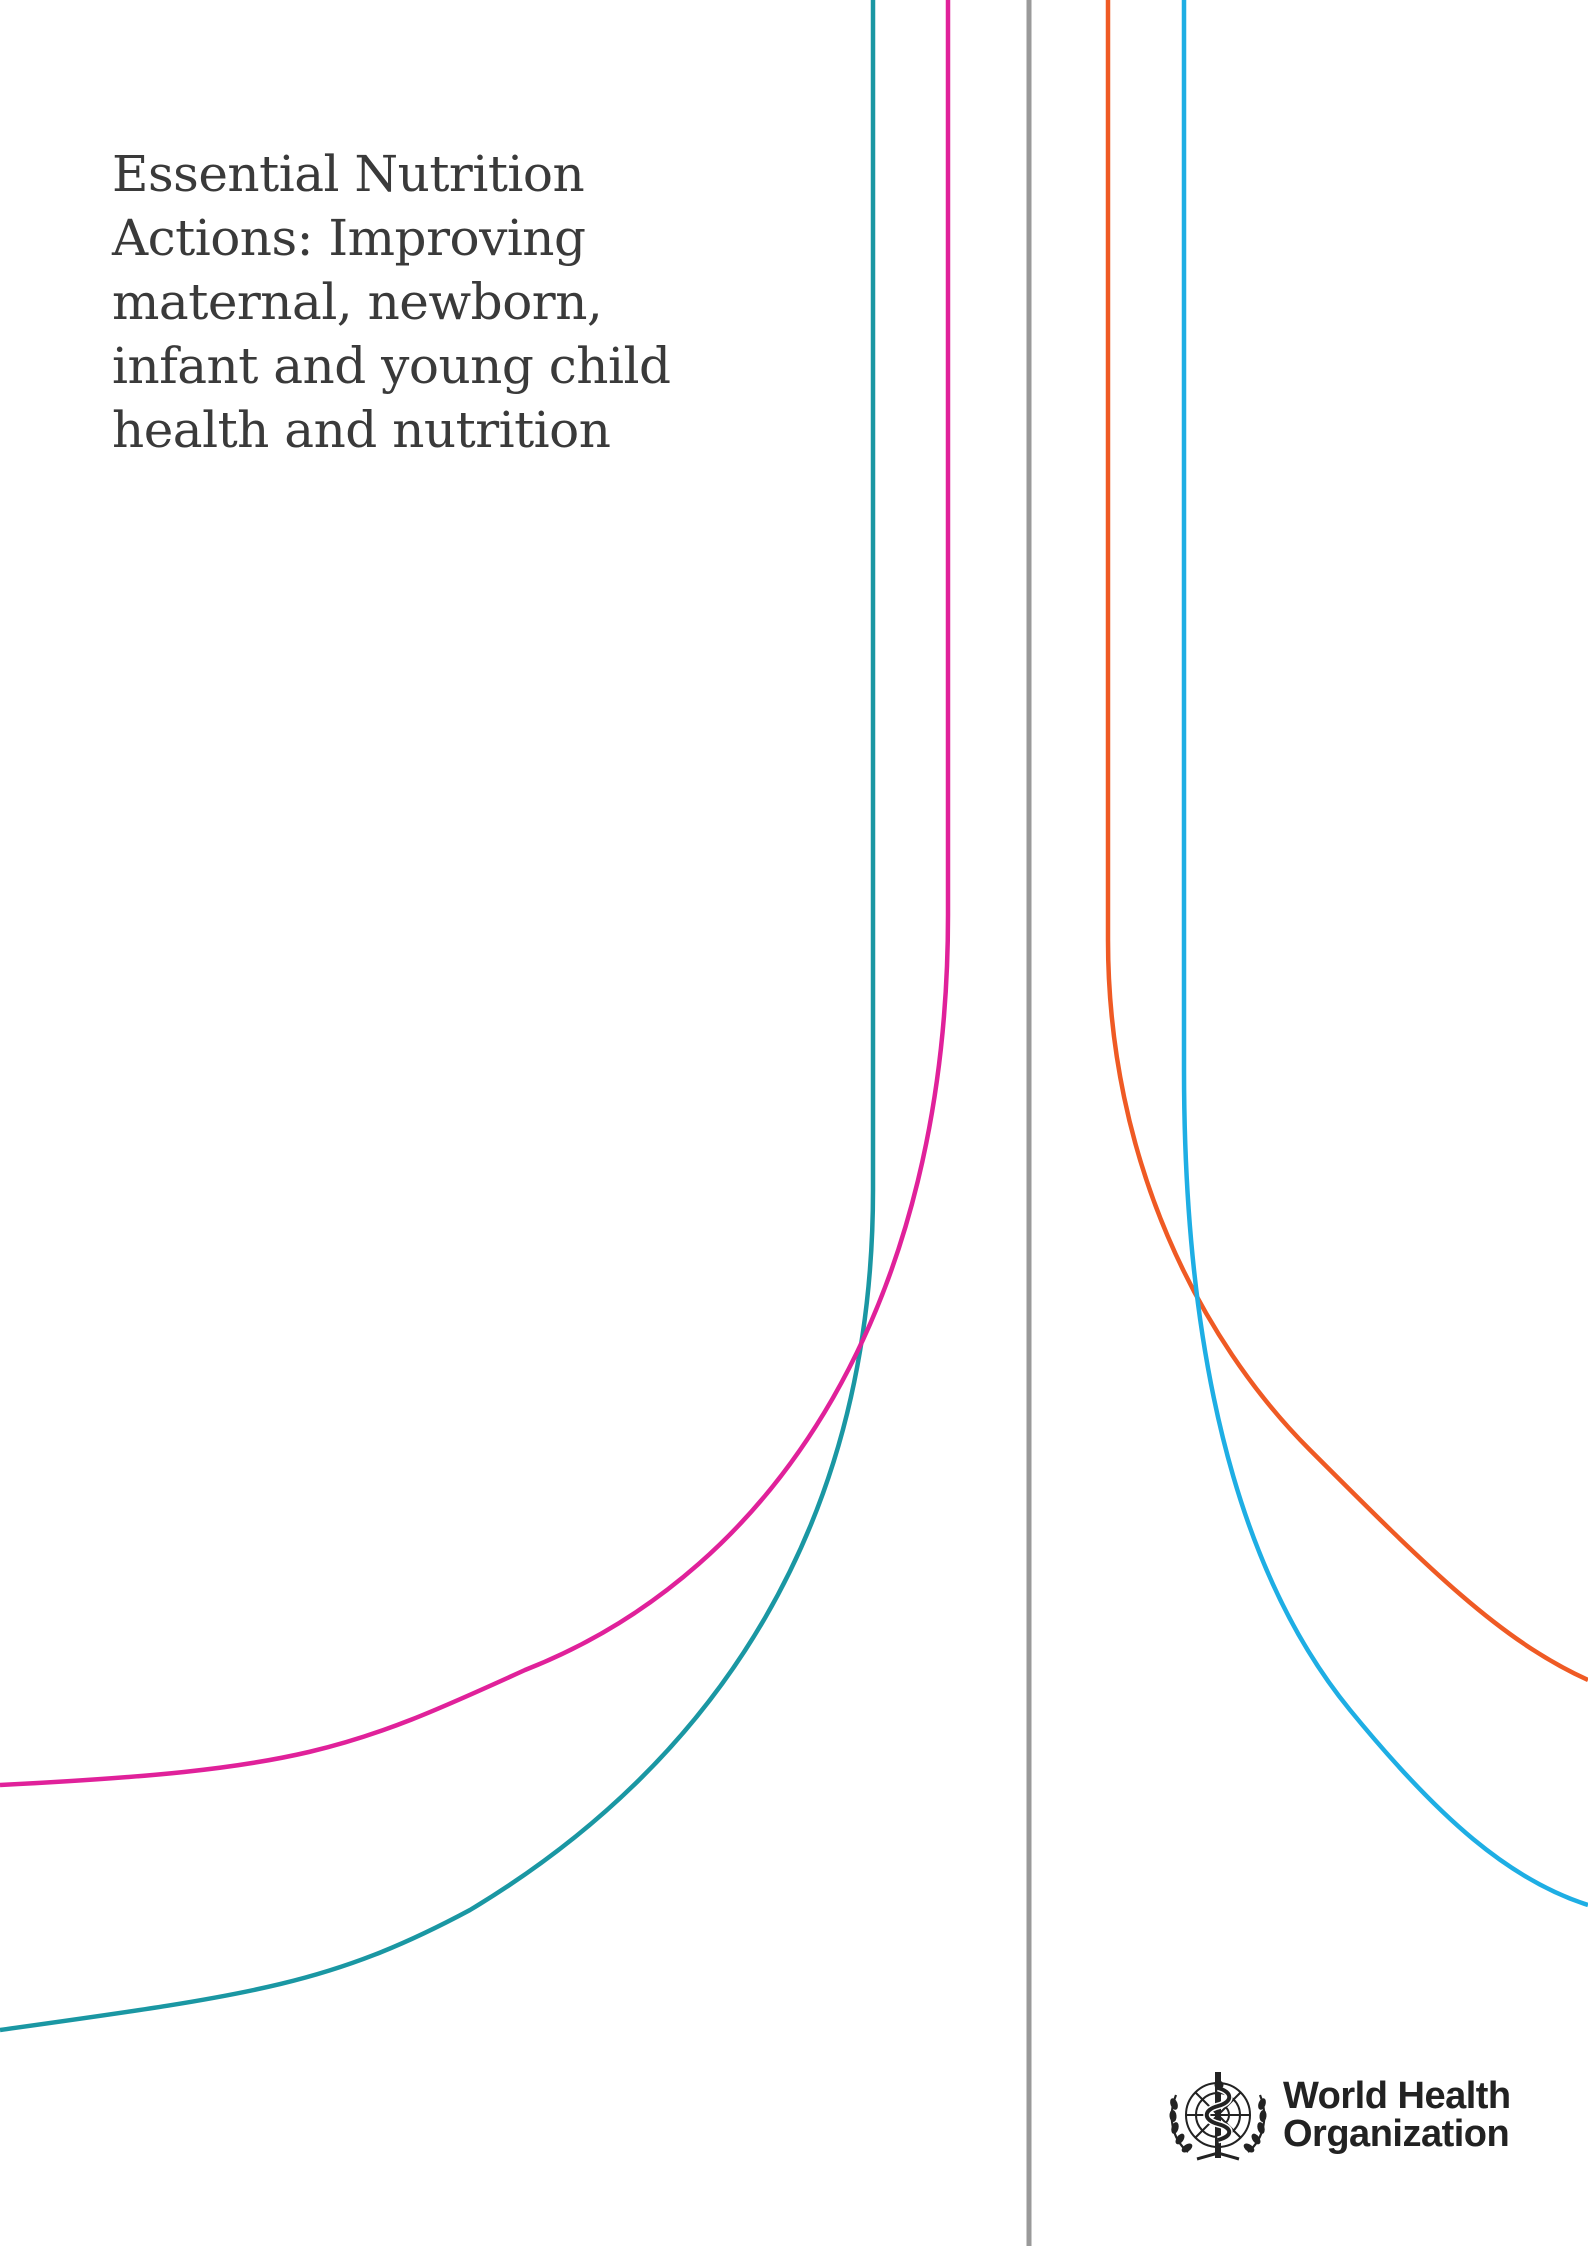 This screenshot has width=1588, height=2246. Describe the element at coordinates (1397, 2096) in the screenshot. I see `organization-name-line1: World Health` at that location.